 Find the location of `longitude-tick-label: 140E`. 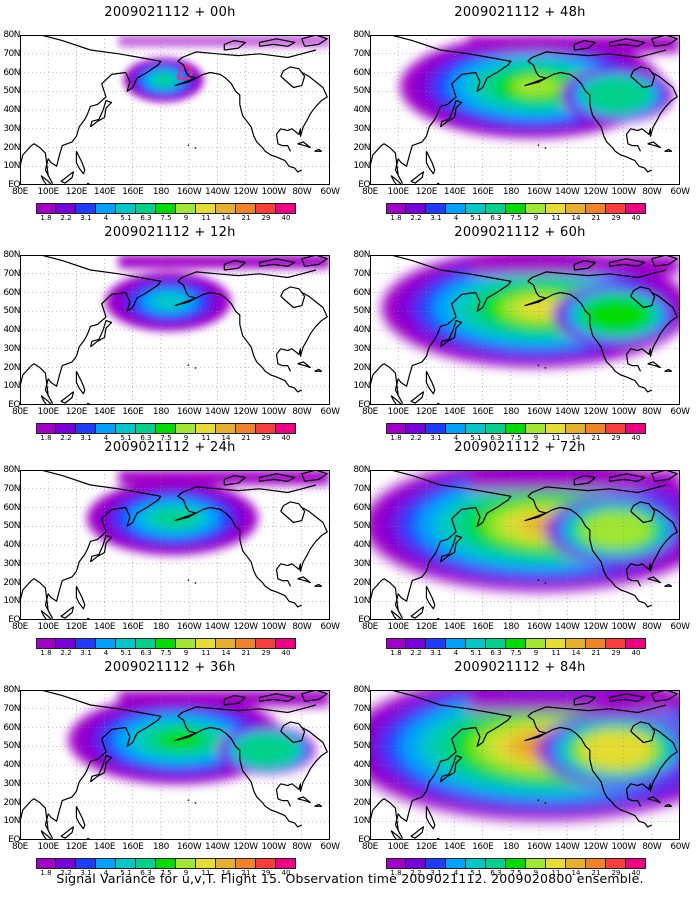

longitude-tick-label: 140E is located at coordinates (454, 847).